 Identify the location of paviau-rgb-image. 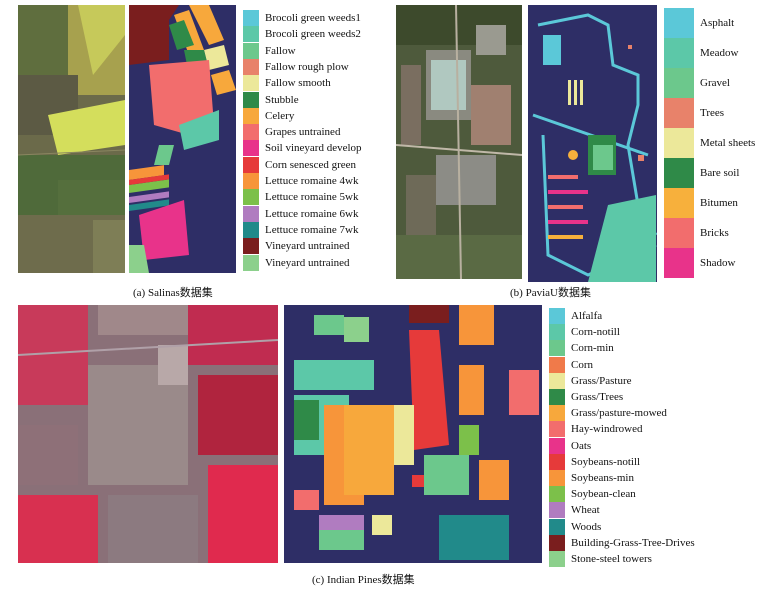
(459, 142).